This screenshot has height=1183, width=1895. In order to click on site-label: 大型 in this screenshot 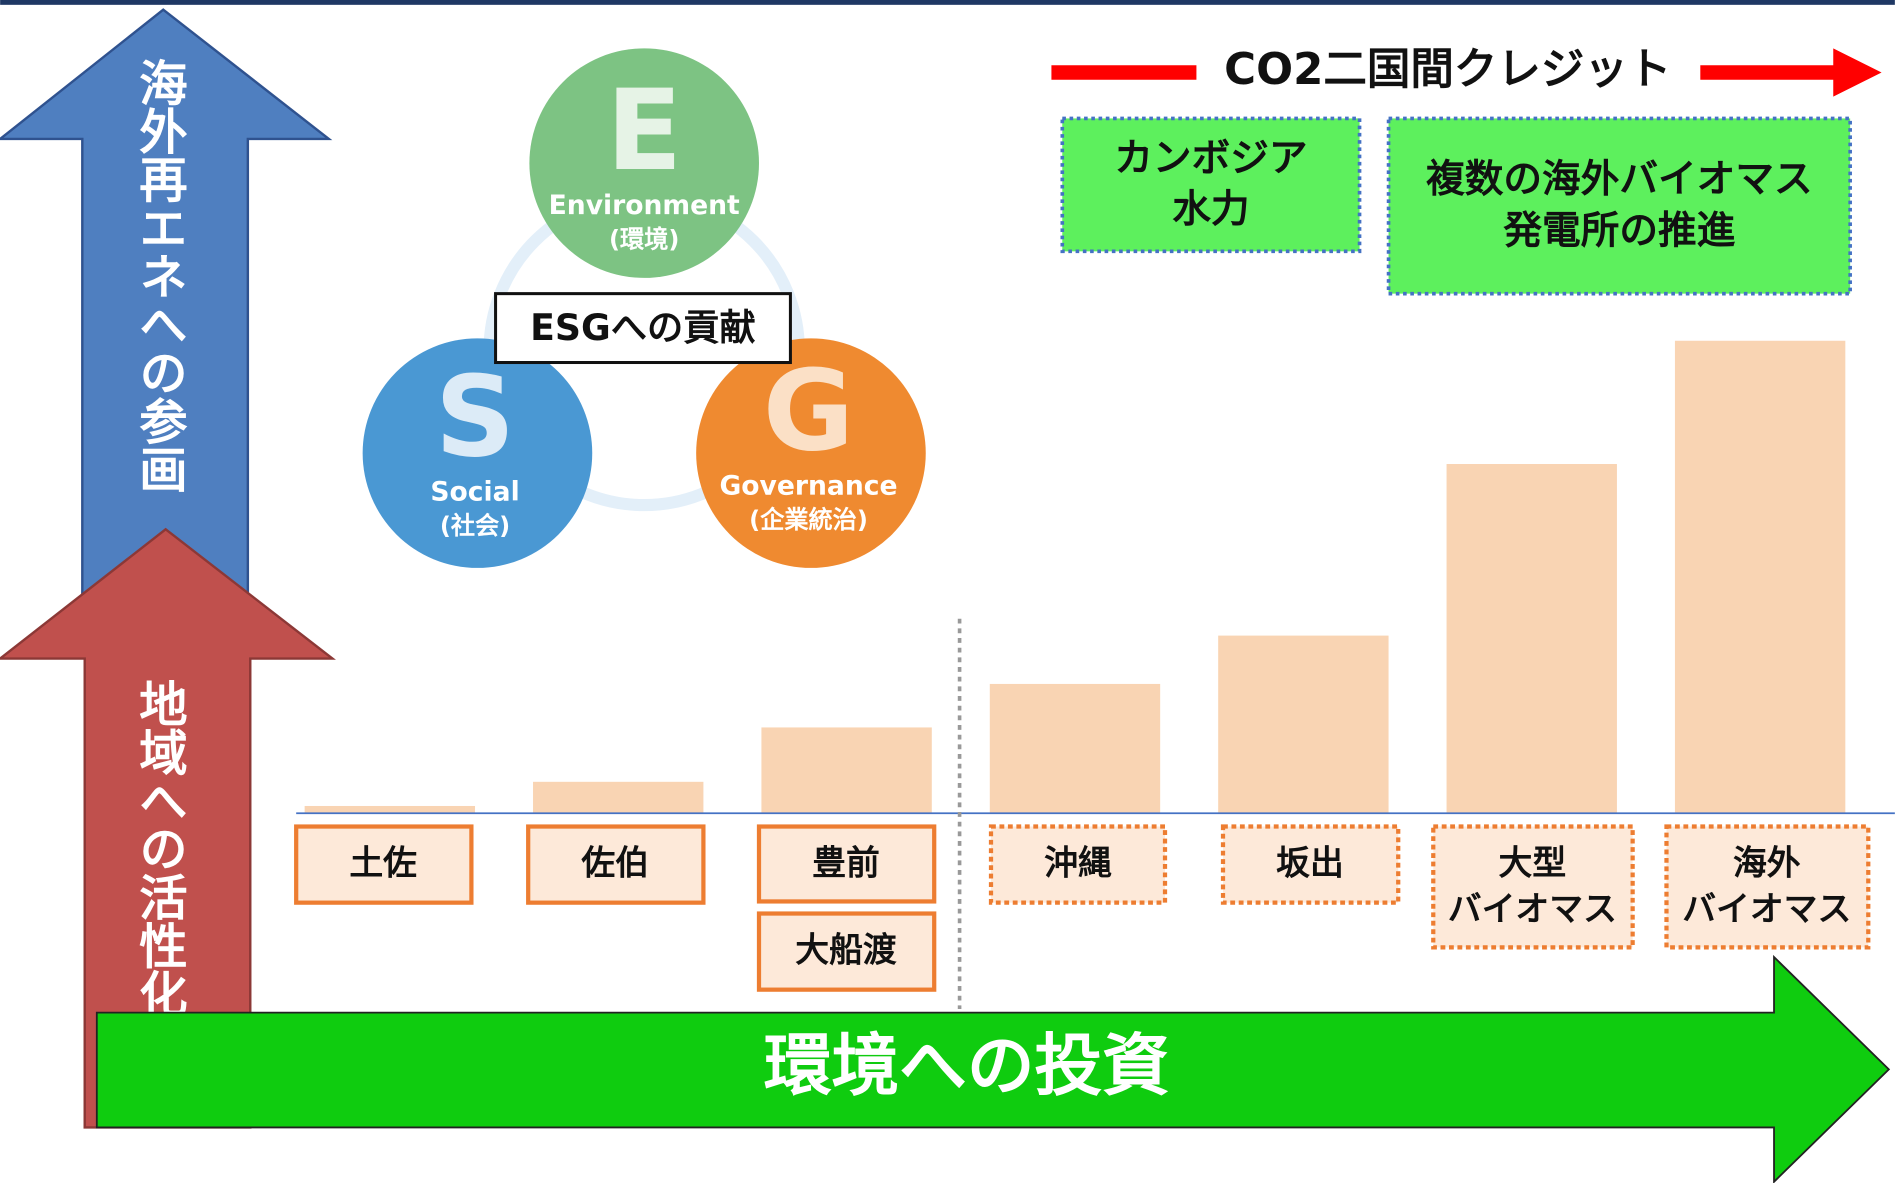, I will do `click(1533, 863)`.